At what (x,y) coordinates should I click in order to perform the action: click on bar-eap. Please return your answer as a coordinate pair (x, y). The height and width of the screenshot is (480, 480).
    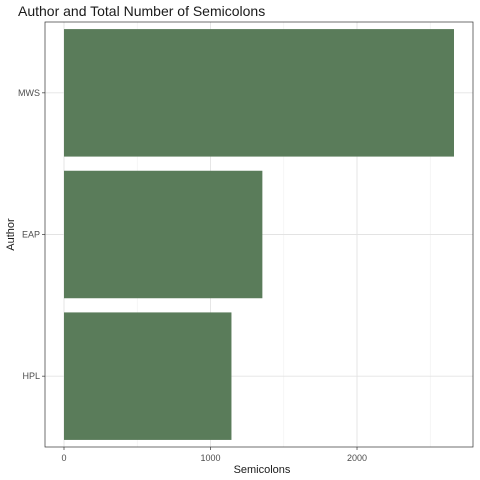
    Looking at the image, I should click on (163, 234).